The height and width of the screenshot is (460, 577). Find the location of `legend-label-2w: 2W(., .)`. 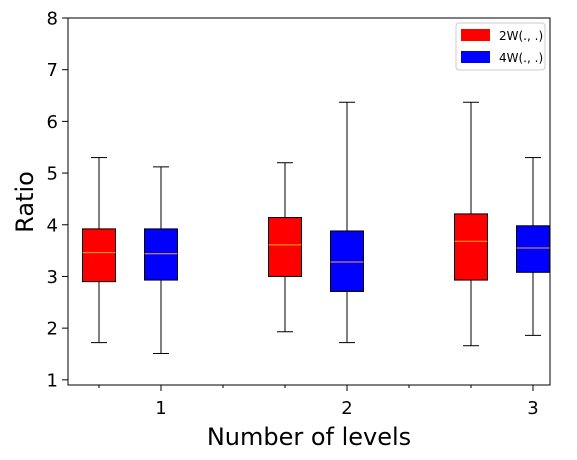

legend-label-2w: 2W(., .) is located at coordinates (521, 36).